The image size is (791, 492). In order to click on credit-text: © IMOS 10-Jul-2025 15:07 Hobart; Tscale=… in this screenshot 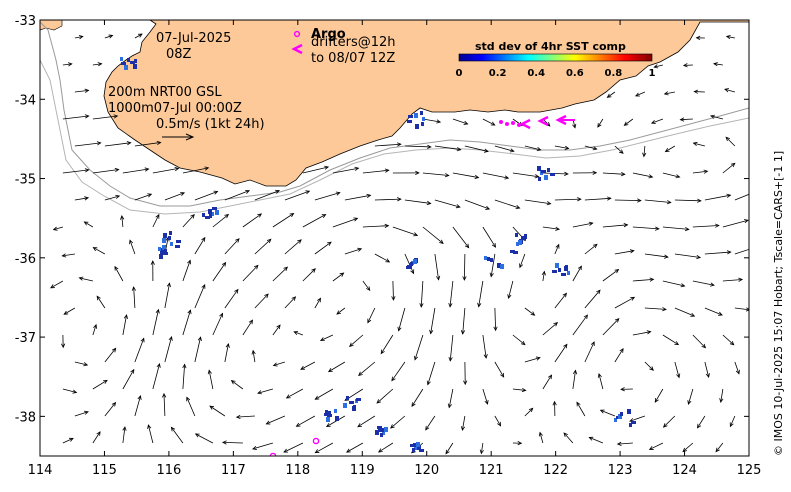, I will do `click(778, 303)`.